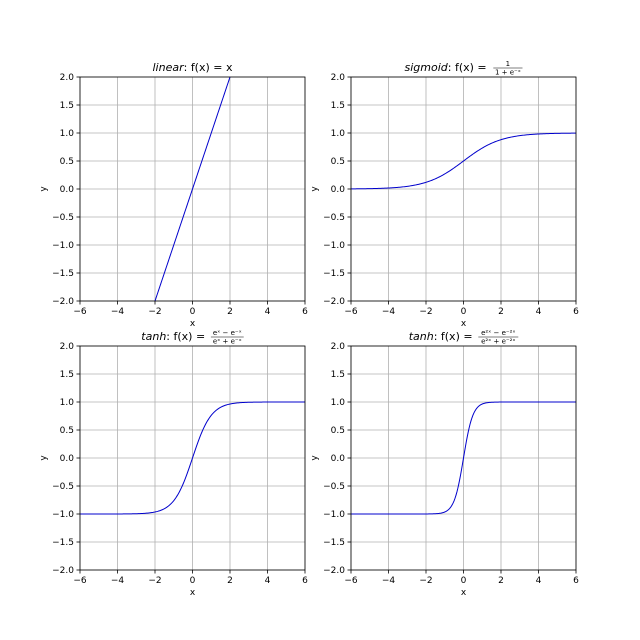 The image size is (640, 640). What do you see at coordinates (227, 342) in the screenshot?
I see `title-denominator: eˣ + e⁻ˣ` at bounding box center [227, 342].